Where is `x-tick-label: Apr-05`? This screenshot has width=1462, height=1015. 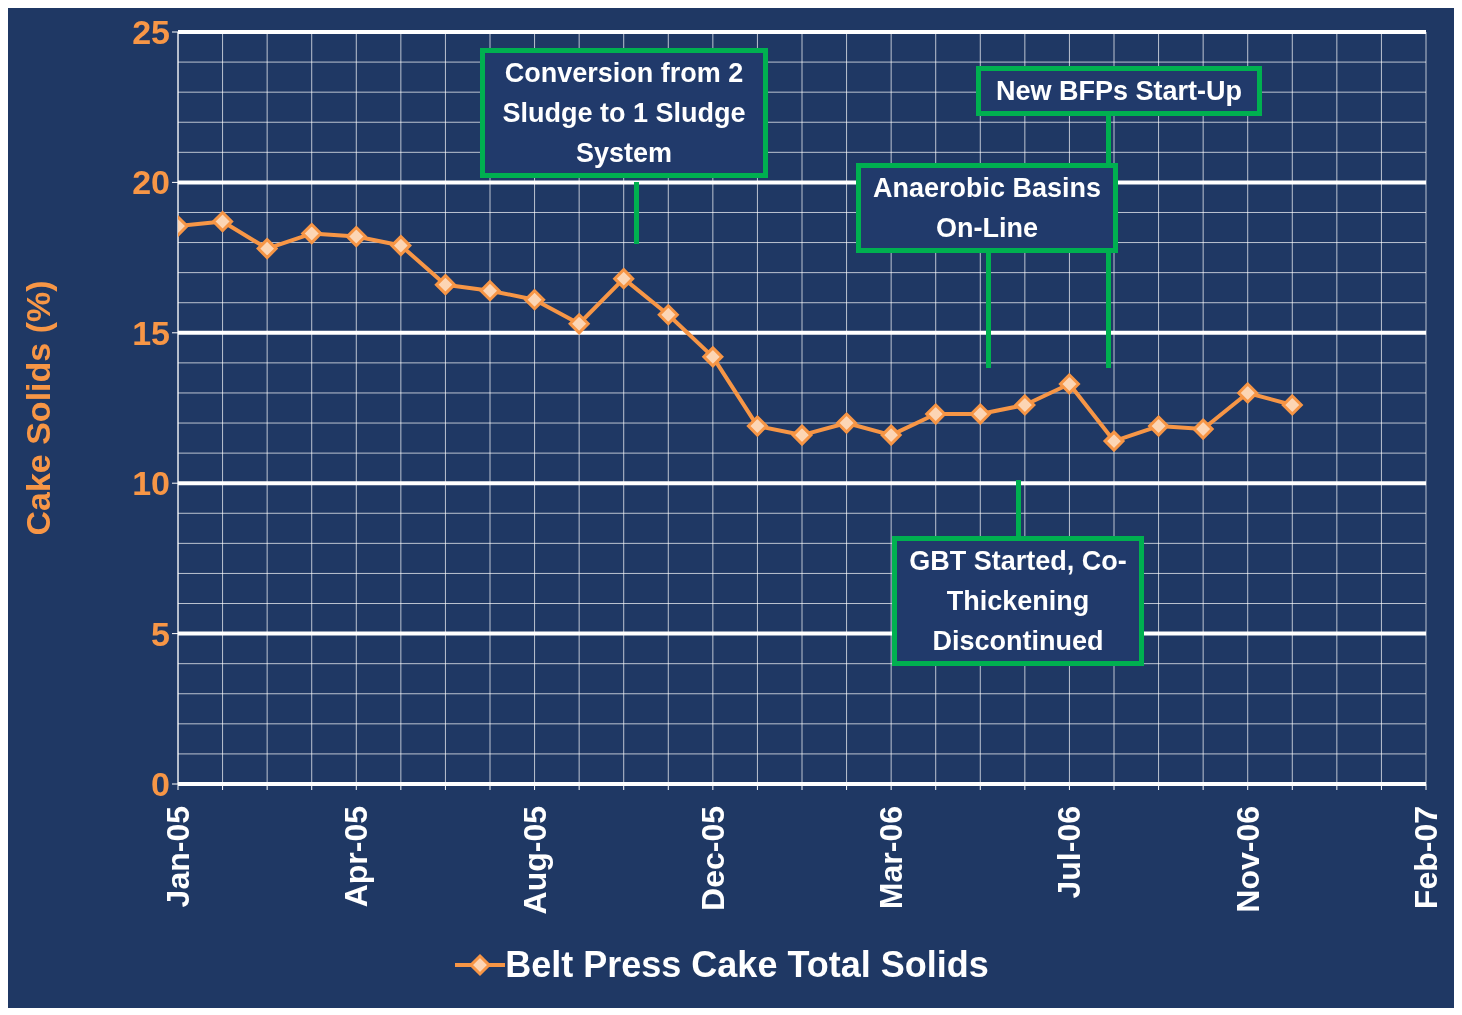 x-tick-label: Apr-05 is located at coordinates (356, 857).